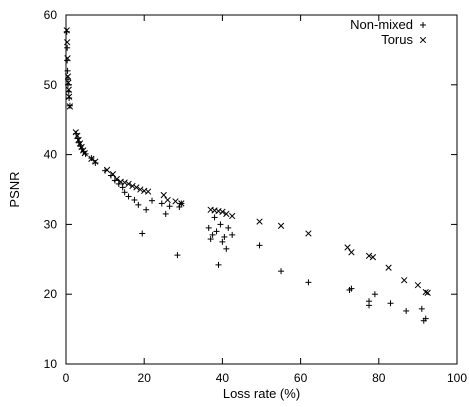 Image resolution: width=469 pixels, height=407 pixels. What do you see at coordinates (51, 155) in the screenshot?
I see `y-tick-label: 40` at bounding box center [51, 155].